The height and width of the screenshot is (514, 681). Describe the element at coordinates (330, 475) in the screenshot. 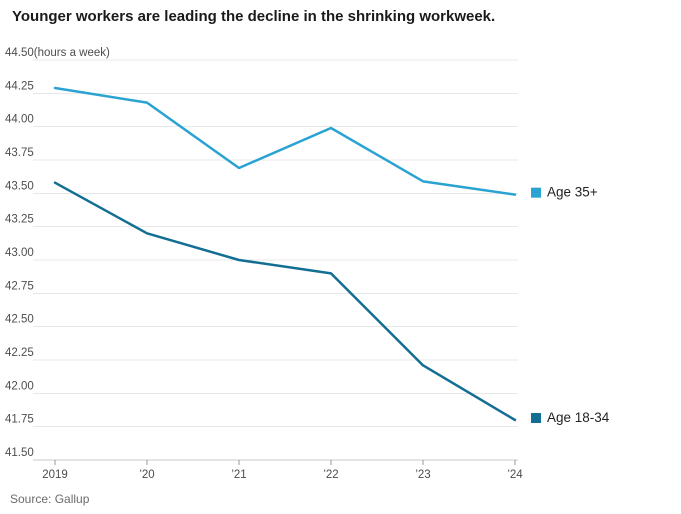

I see `x-tick-label: ’22` at that location.